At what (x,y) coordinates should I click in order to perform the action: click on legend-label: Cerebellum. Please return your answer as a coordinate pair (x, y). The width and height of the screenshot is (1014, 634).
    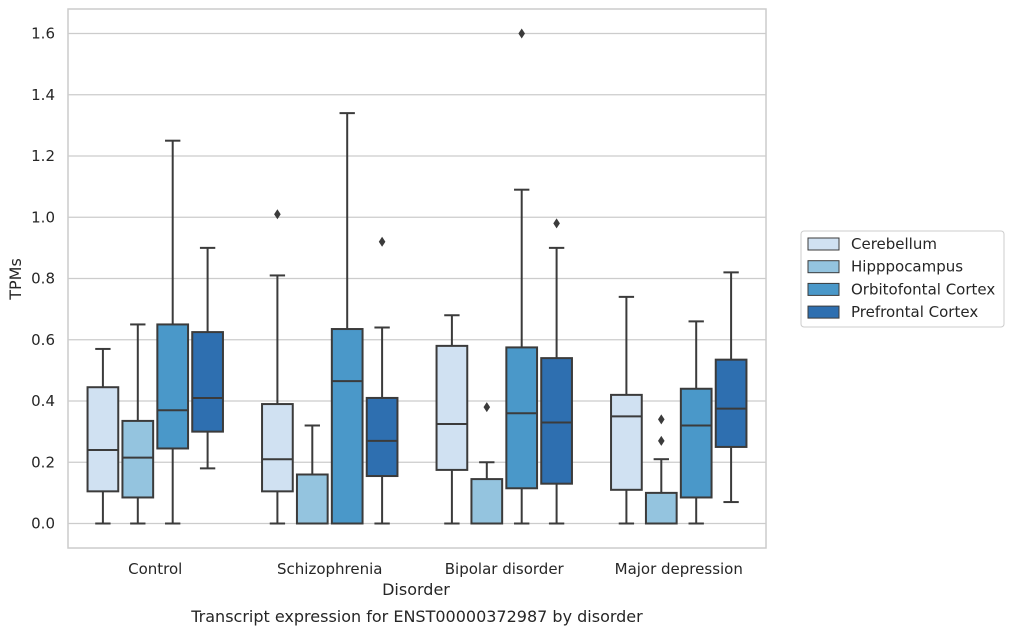
    Looking at the image, I should click on (894, 244).